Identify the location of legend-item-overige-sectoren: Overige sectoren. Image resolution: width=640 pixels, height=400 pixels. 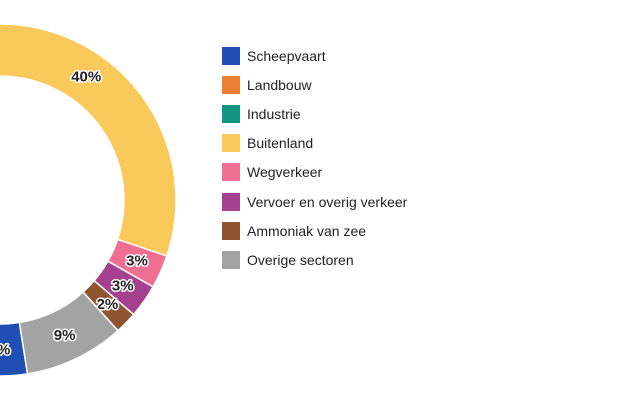
(314, 259).